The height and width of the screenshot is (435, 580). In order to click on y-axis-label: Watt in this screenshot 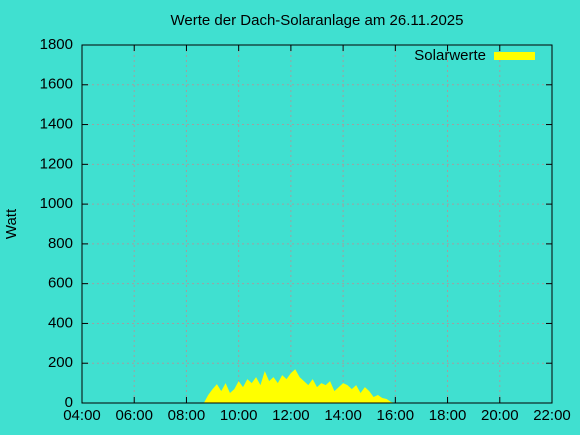, I will do `click(11, 223)`.